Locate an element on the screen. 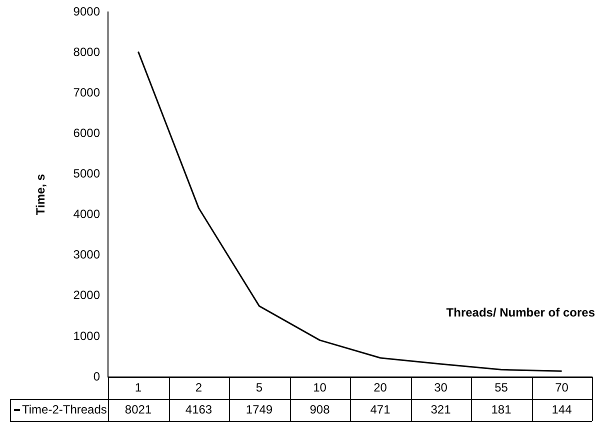 The image size is (595, 425). x-tick-label: 10 is located at coordinates (320, 387).